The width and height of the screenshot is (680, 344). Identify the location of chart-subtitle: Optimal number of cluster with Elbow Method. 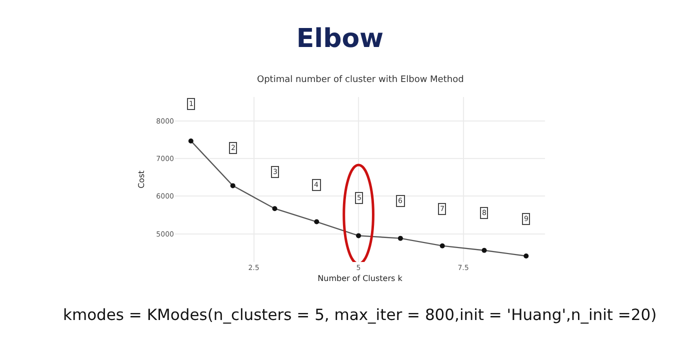
(360, 80).